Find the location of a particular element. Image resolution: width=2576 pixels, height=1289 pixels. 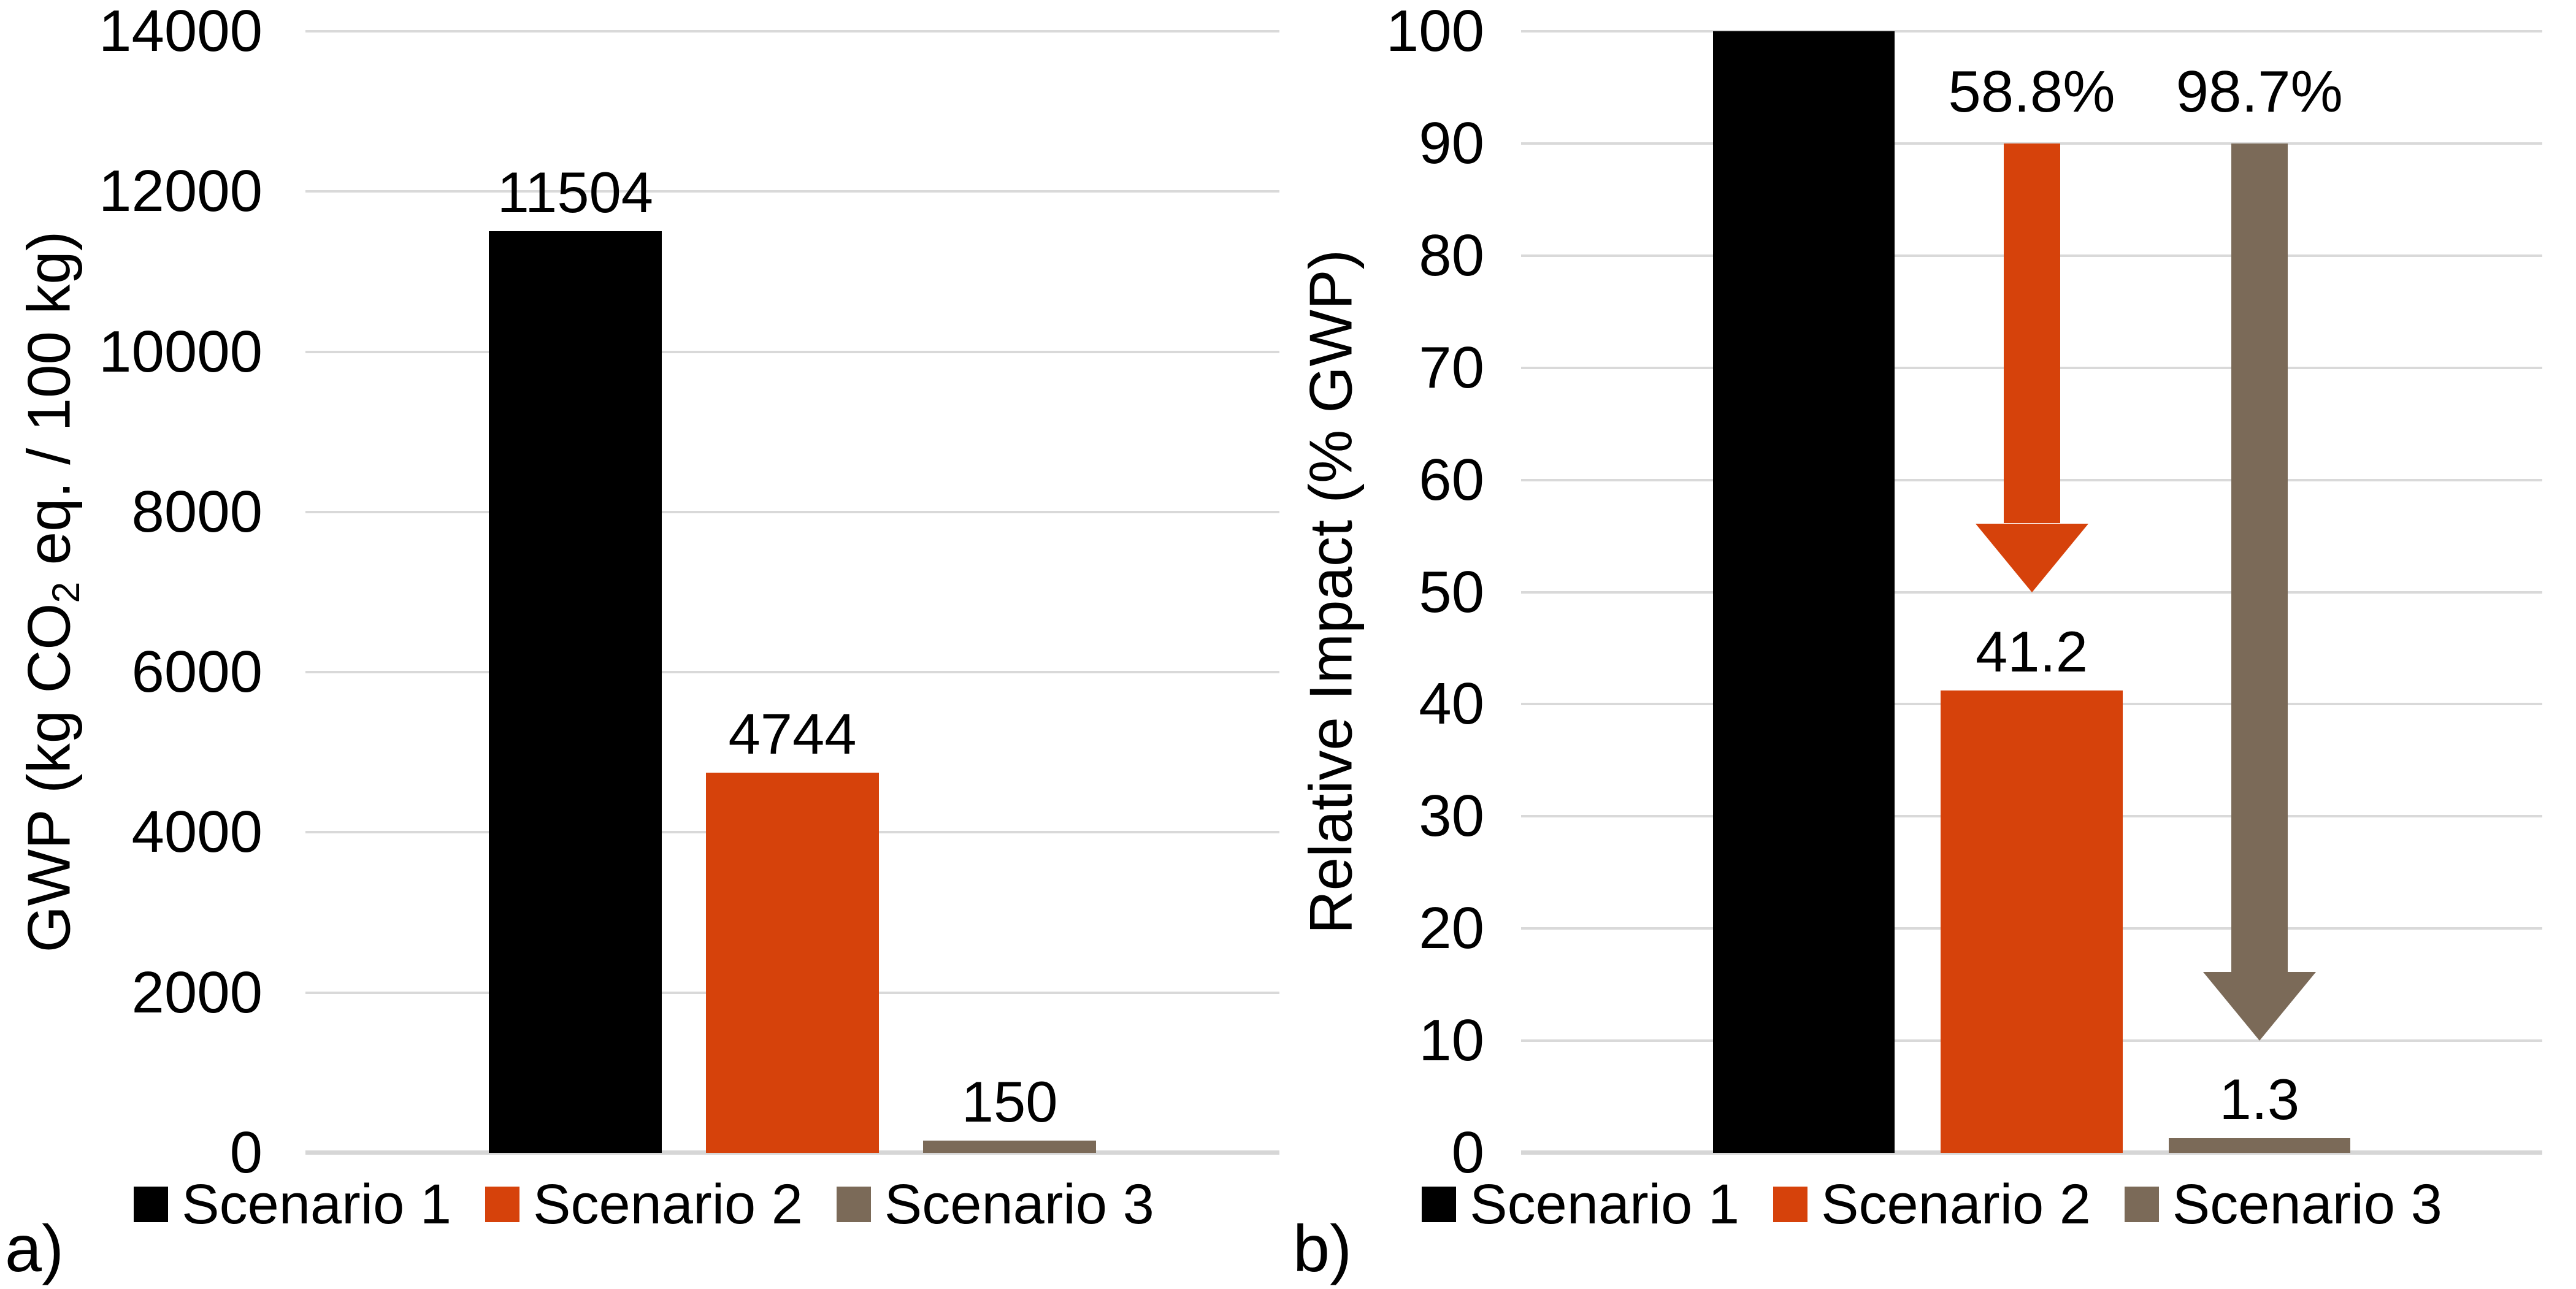

chart-b-legend: Scenario 1 Scenario 2 Scenario 3 is located at coordinates (1932, 1204).